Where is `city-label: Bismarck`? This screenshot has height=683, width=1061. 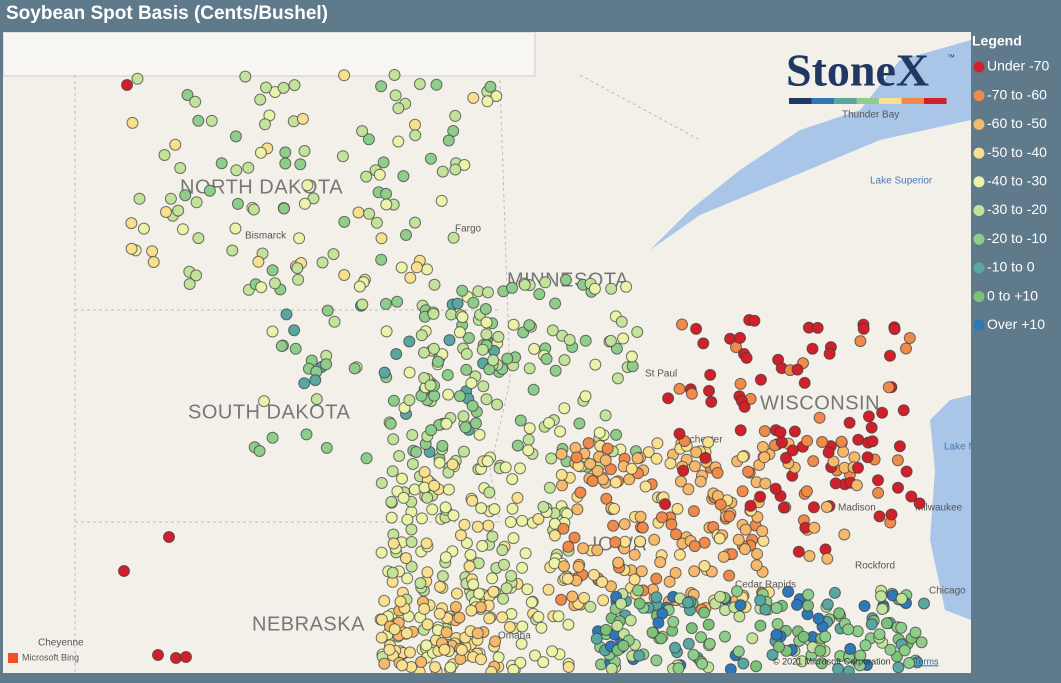
city-label: Bismarck is located at coordinates (266, 236).